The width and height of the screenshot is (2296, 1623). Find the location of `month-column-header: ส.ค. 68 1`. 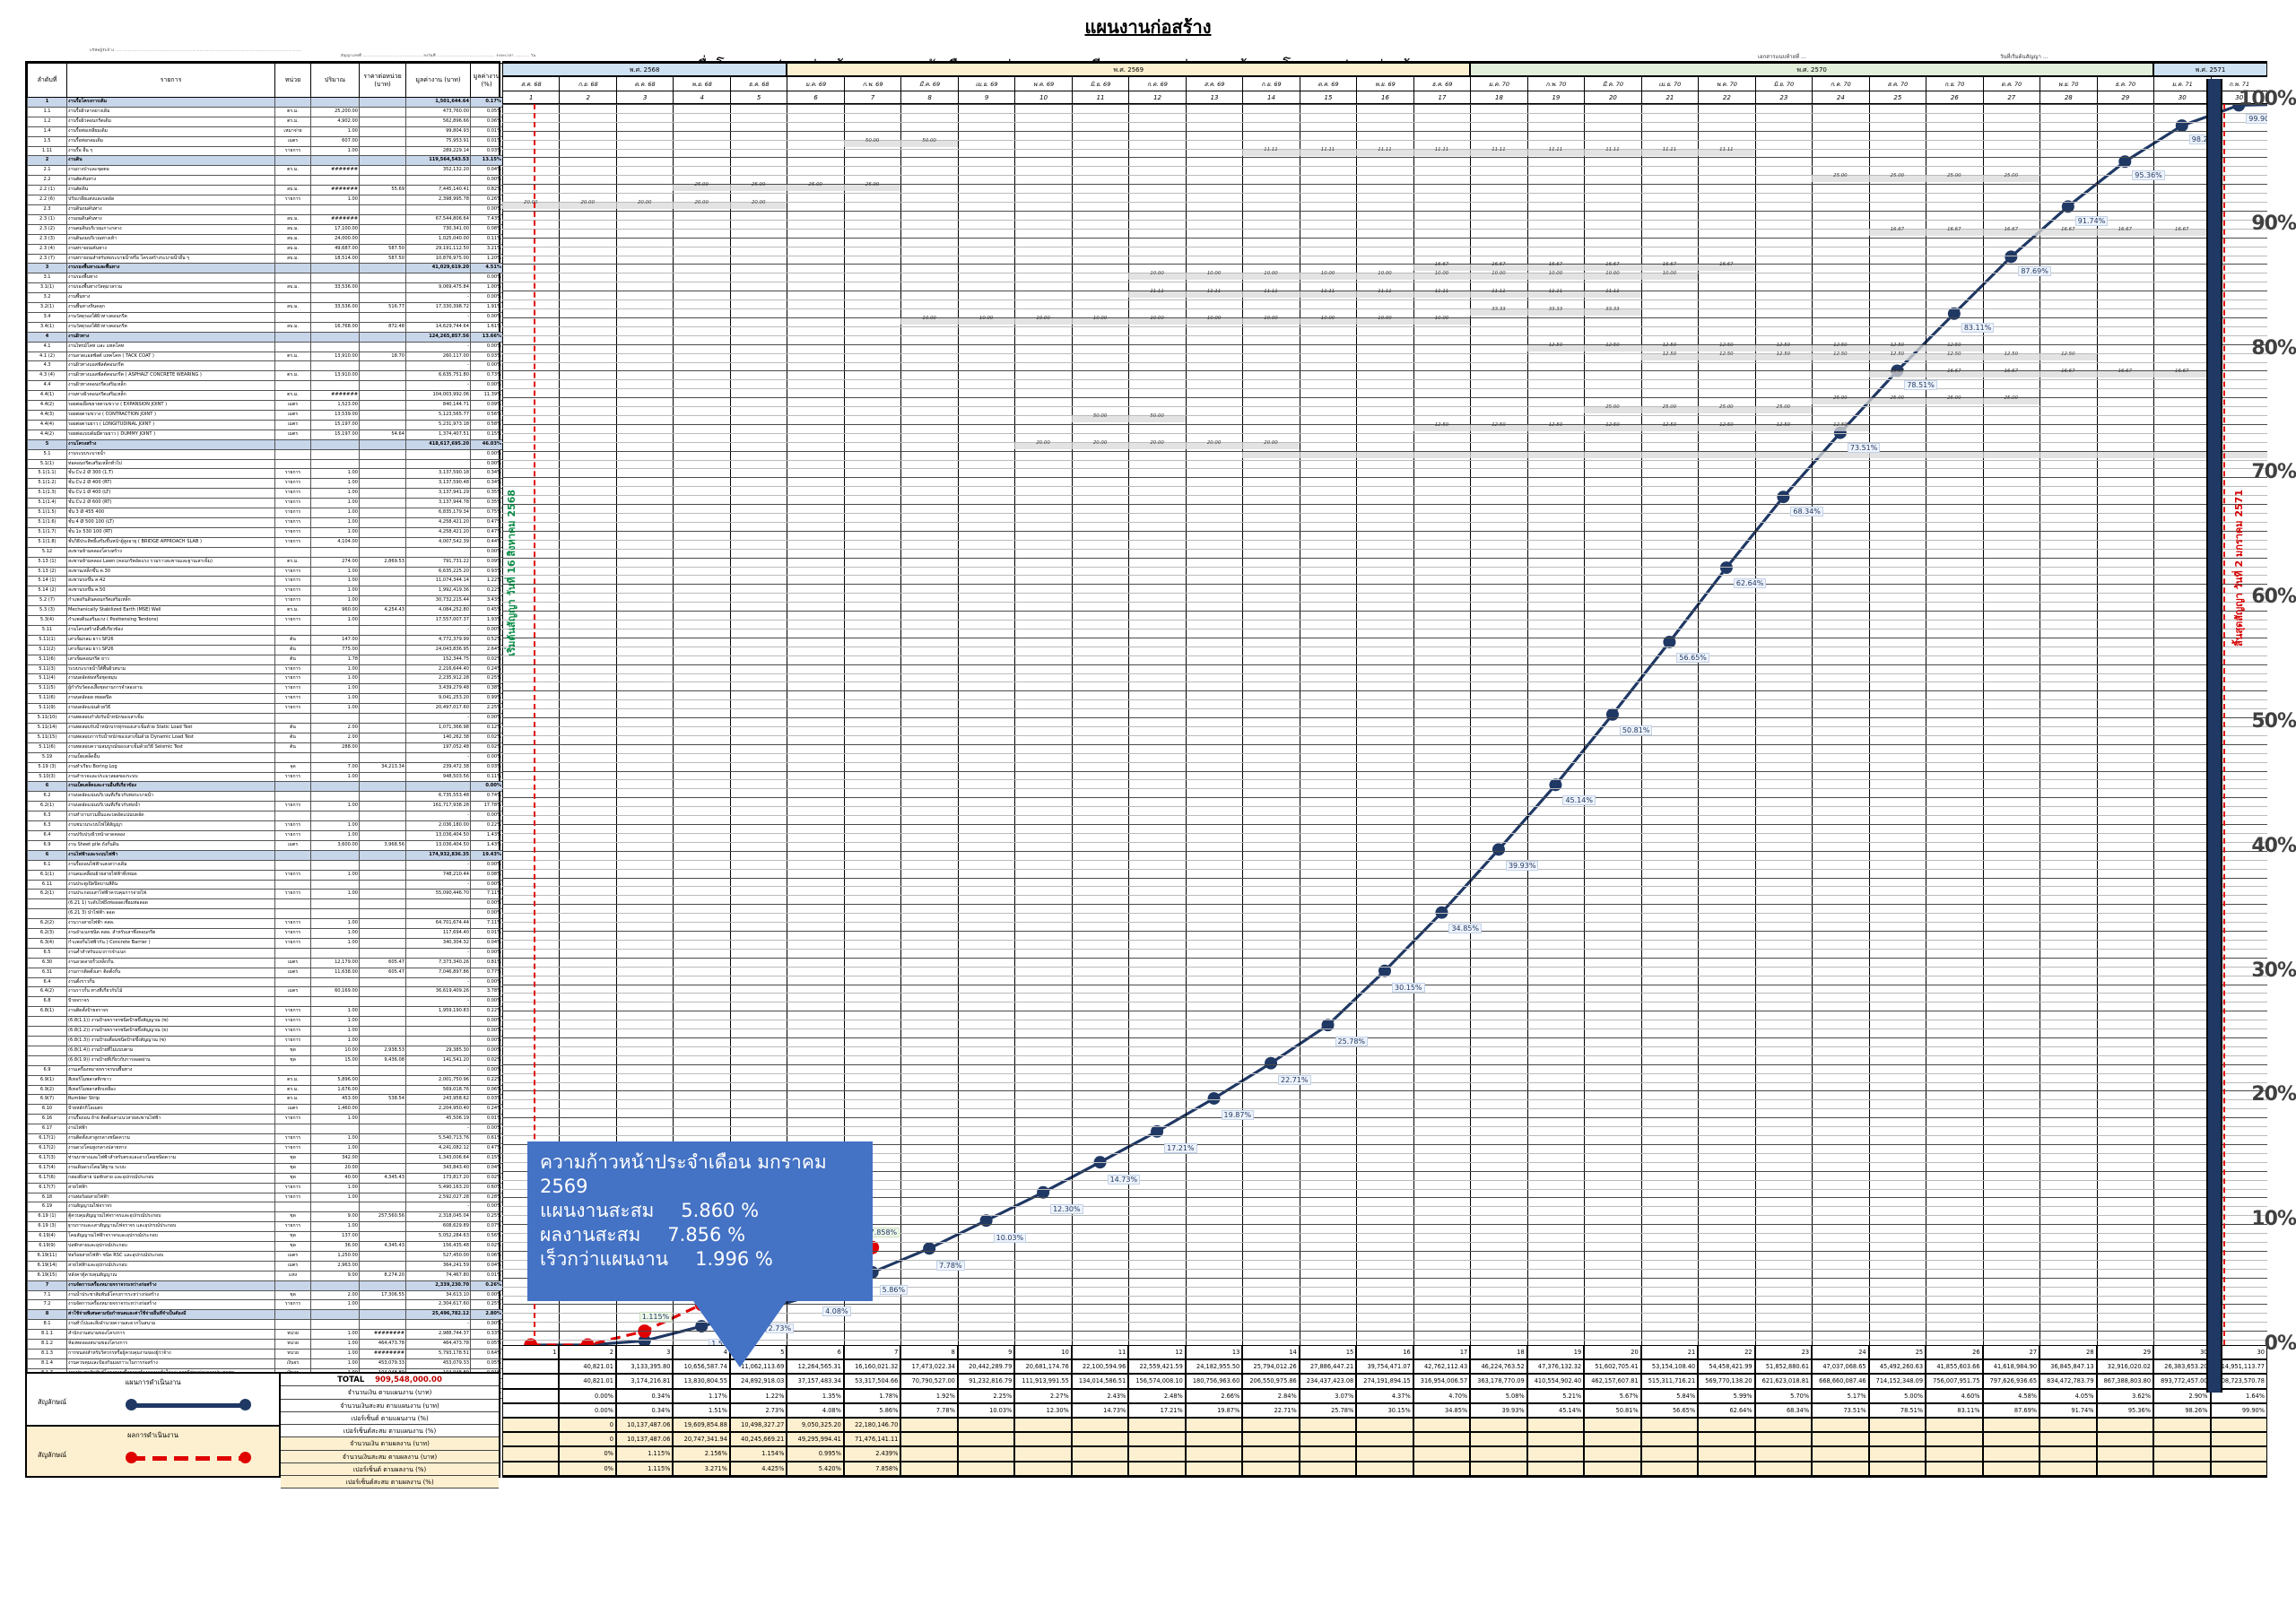

month-column-header: ส.ค. 68 1 is located at coordinates (531, 90).